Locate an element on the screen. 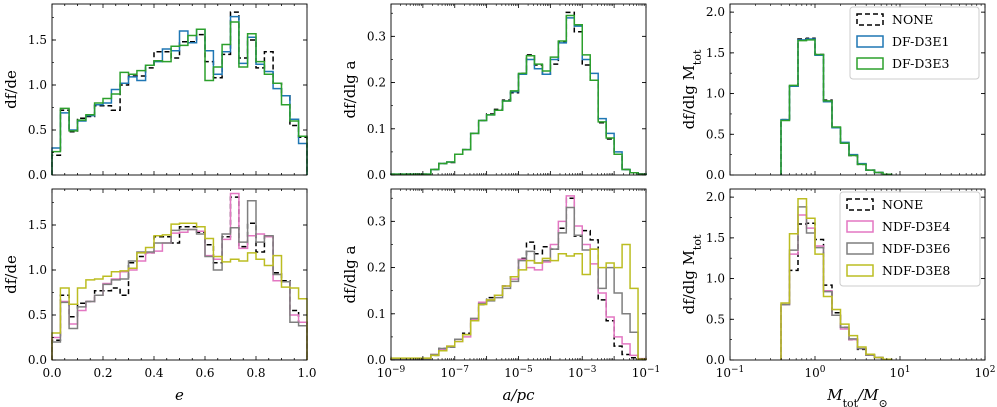  x-axis-label: a/pc is located at coordinates (519, 395).